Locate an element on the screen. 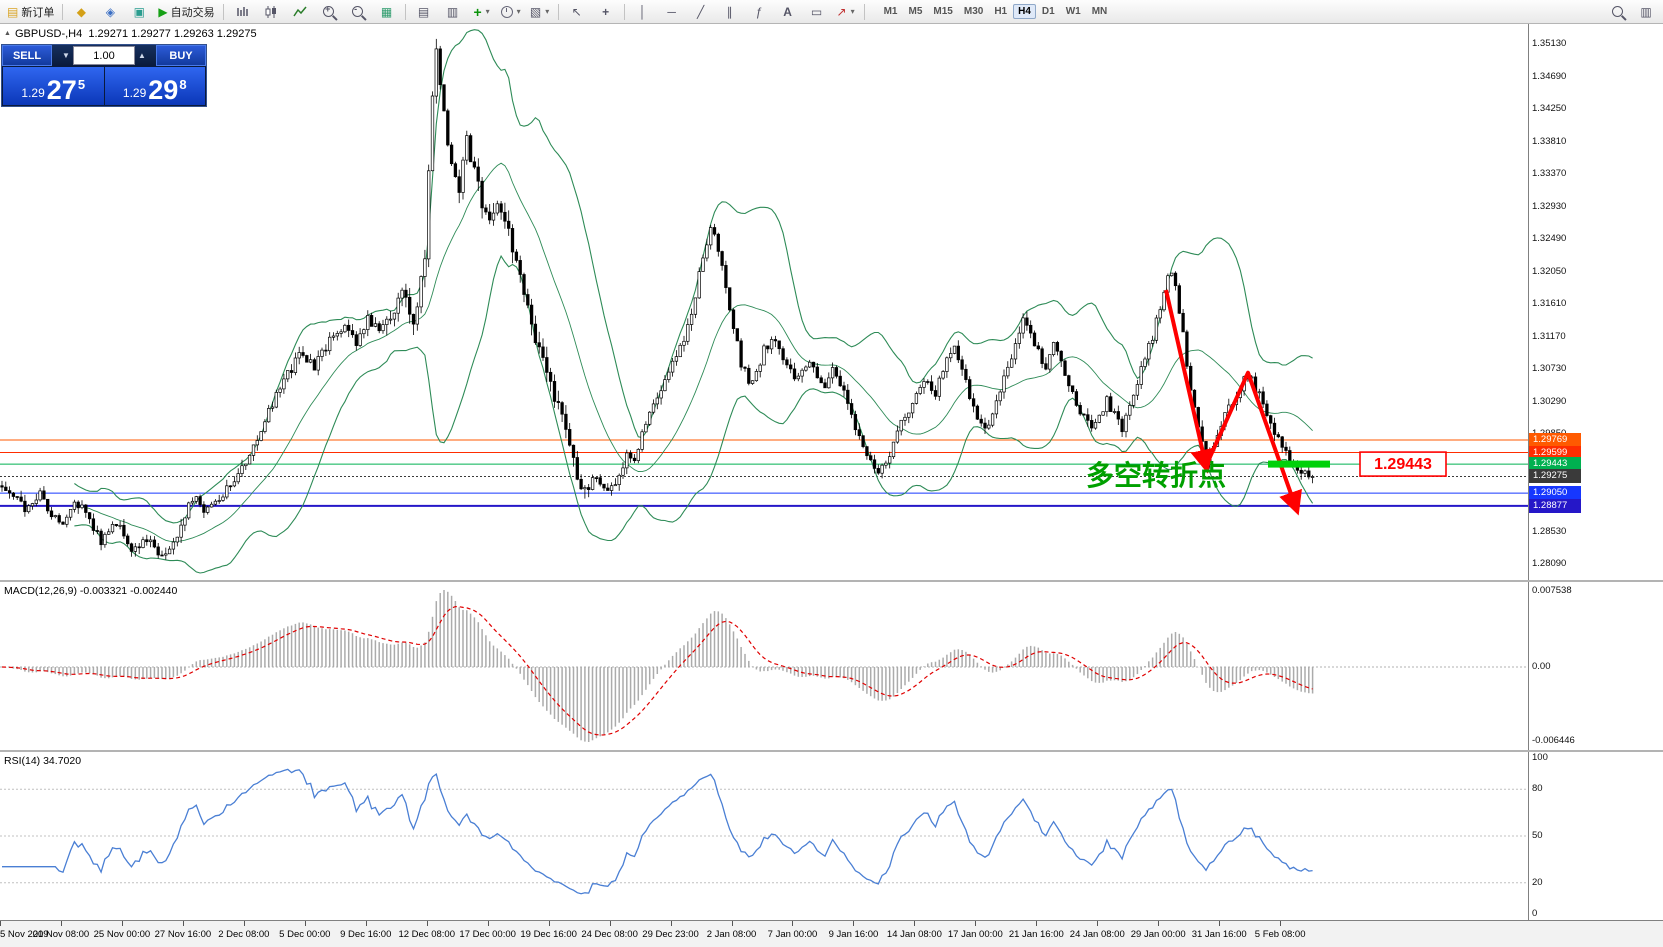 This screenshot has width=1663, height=947. volume-down-icon: ▼ is located at coordinates (66, 55).